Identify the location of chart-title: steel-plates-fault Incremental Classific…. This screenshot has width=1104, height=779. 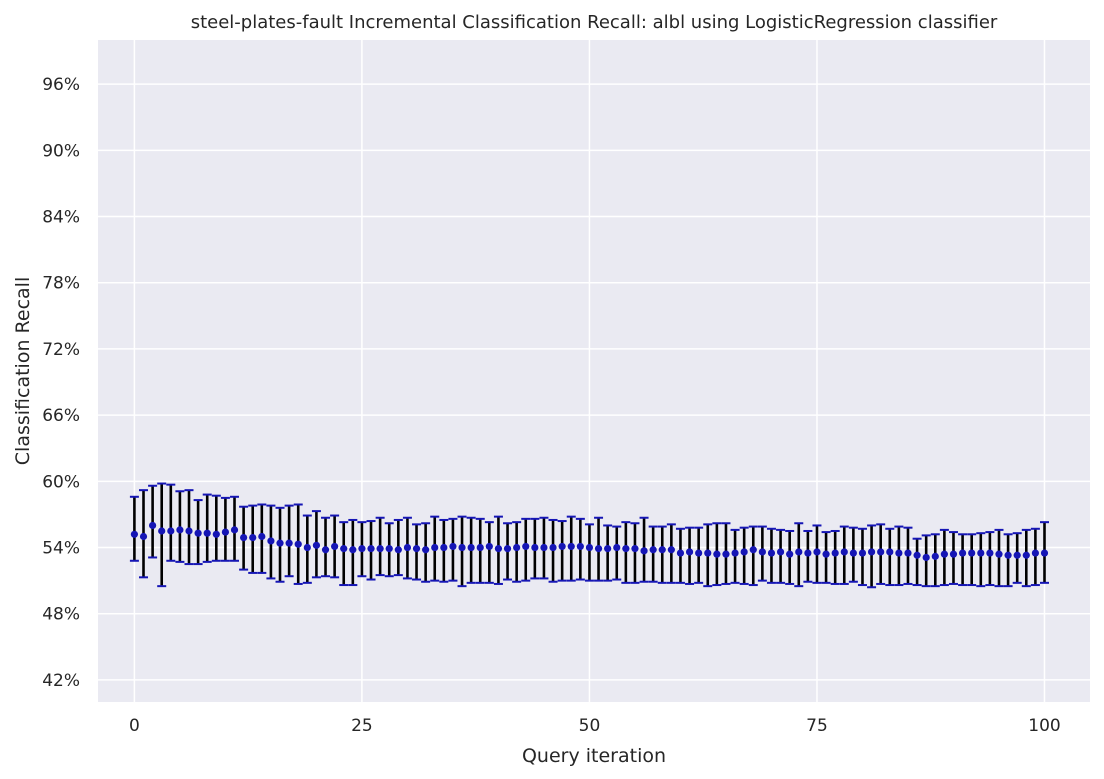
(594, 22).